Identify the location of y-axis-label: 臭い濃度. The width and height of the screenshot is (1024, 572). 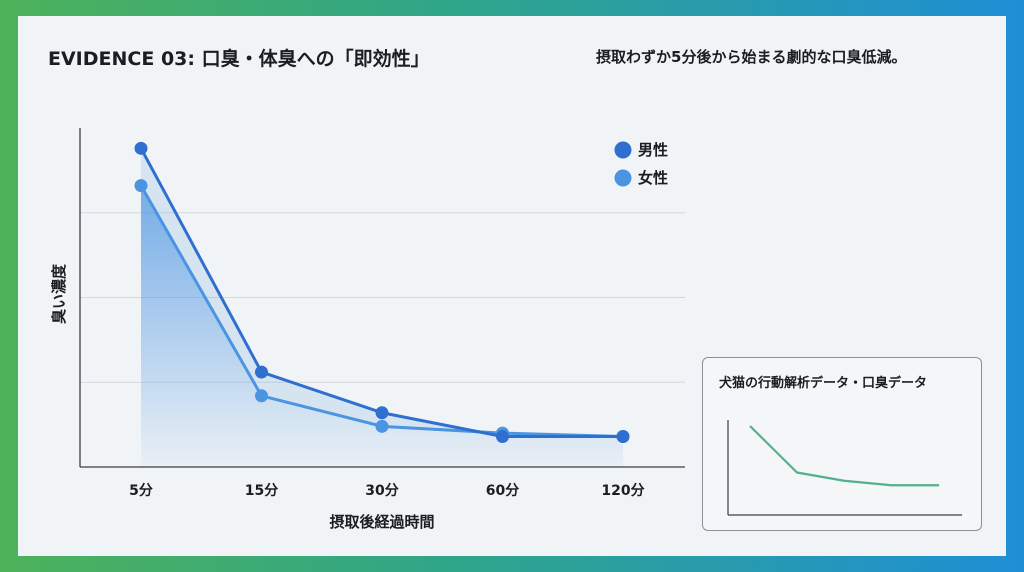
(59, 293).